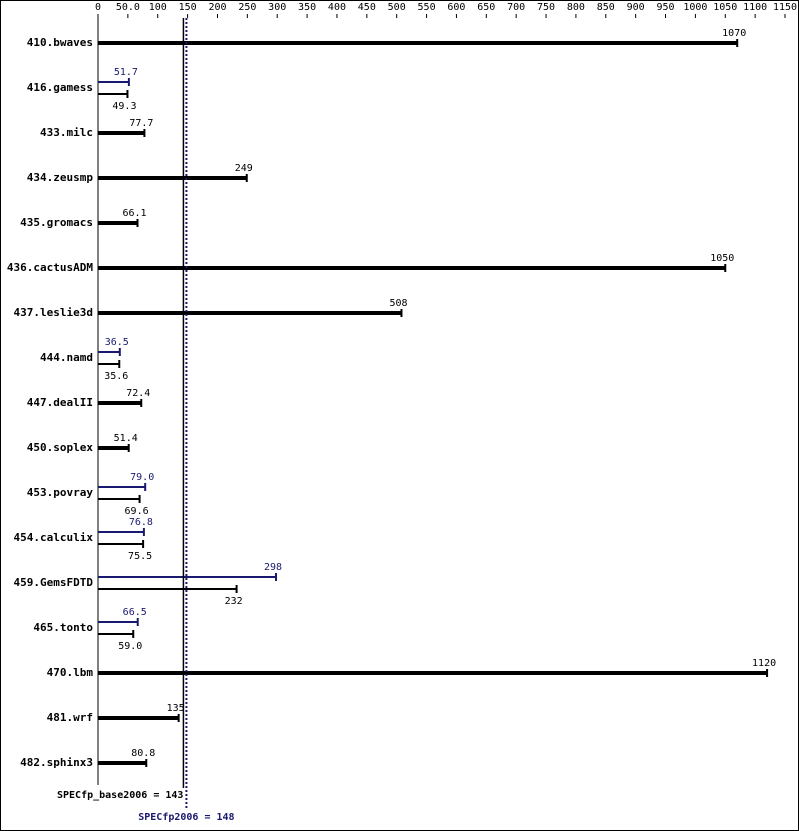 This screenshot has width=799, height=831. I want to click on x-tick-label: 850, so click(606, 7).